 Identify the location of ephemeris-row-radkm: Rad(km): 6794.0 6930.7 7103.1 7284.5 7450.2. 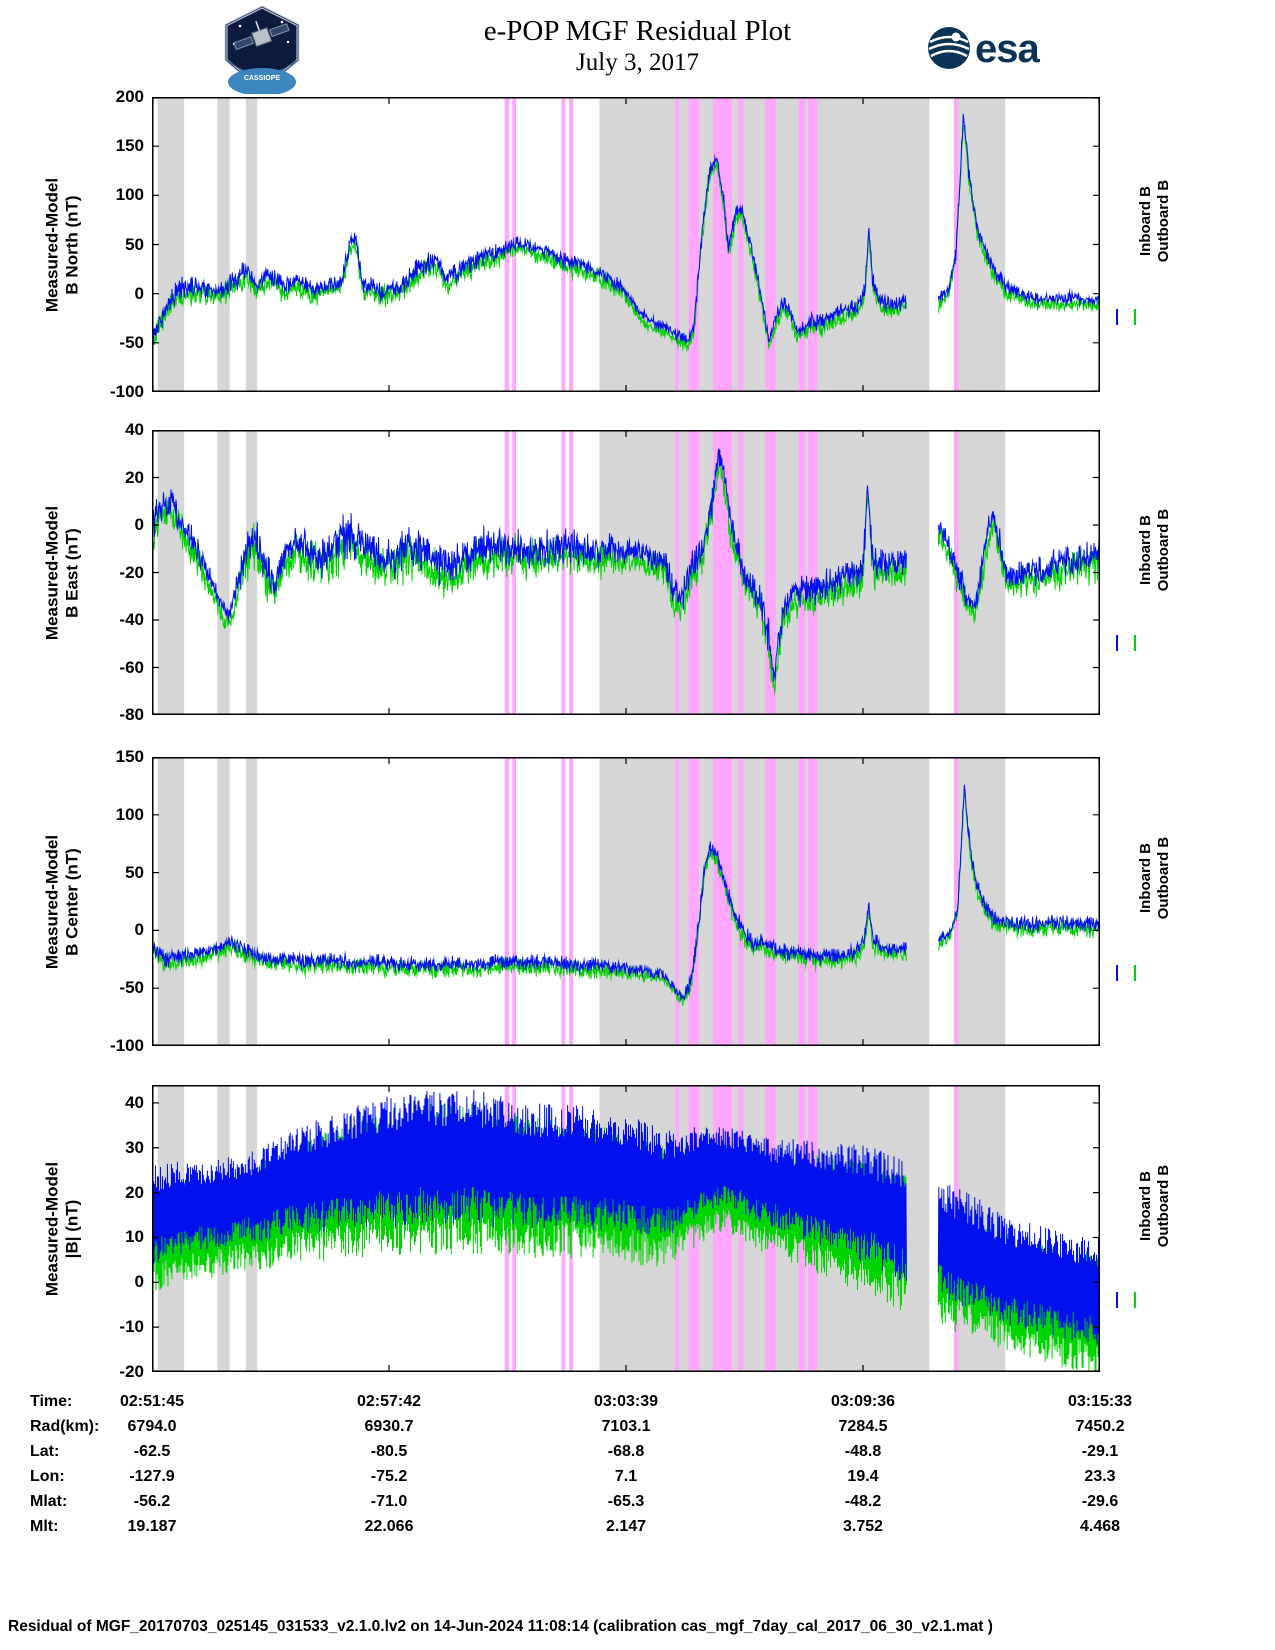
(637, 1430).